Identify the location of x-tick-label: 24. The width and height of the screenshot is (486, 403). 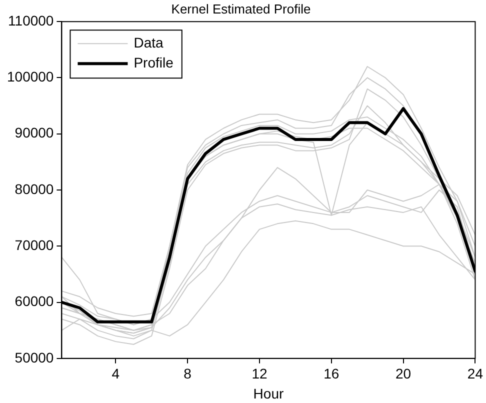
(475, 374).